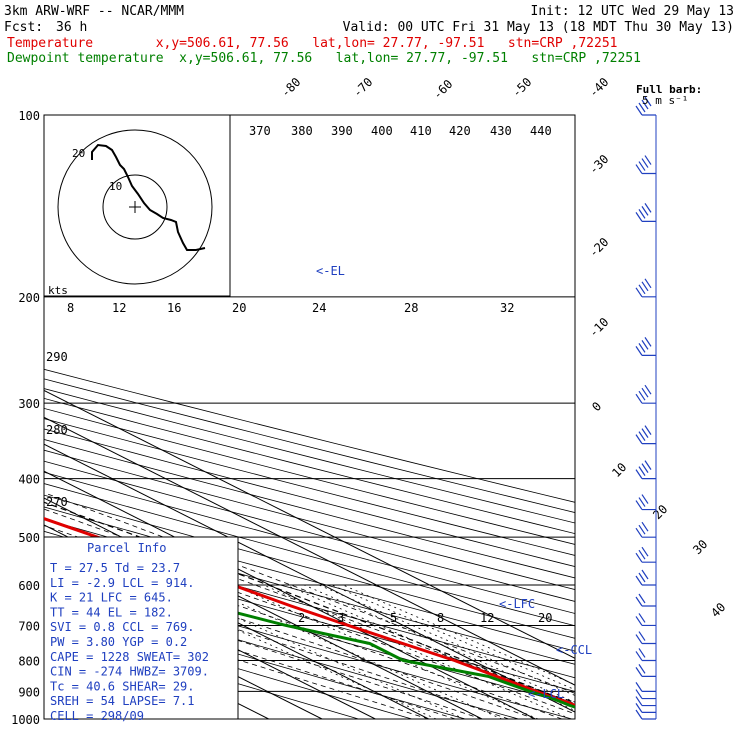 This screenshot has height=740, width=740. I want to click on full-barb-units: 5 m s⁻¹, so click(665, 100).